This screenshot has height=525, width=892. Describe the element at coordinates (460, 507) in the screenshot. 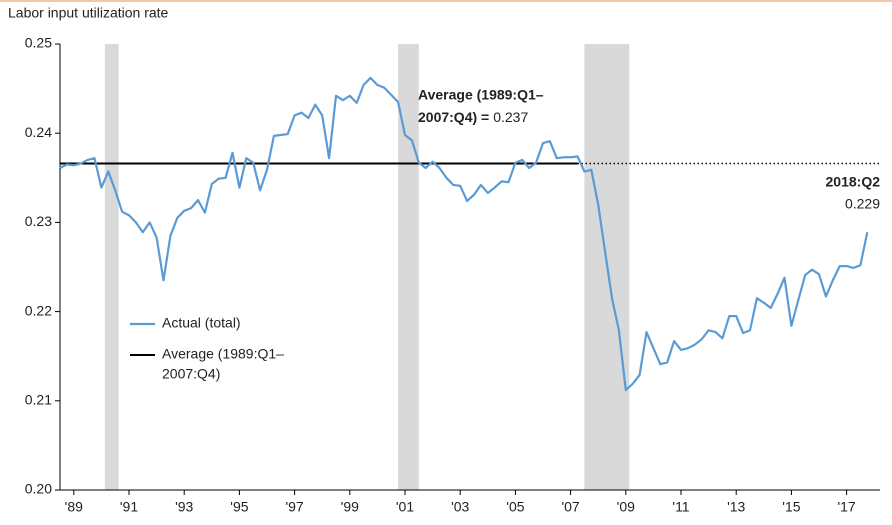

I see `x-tick-label: '03` at that location.